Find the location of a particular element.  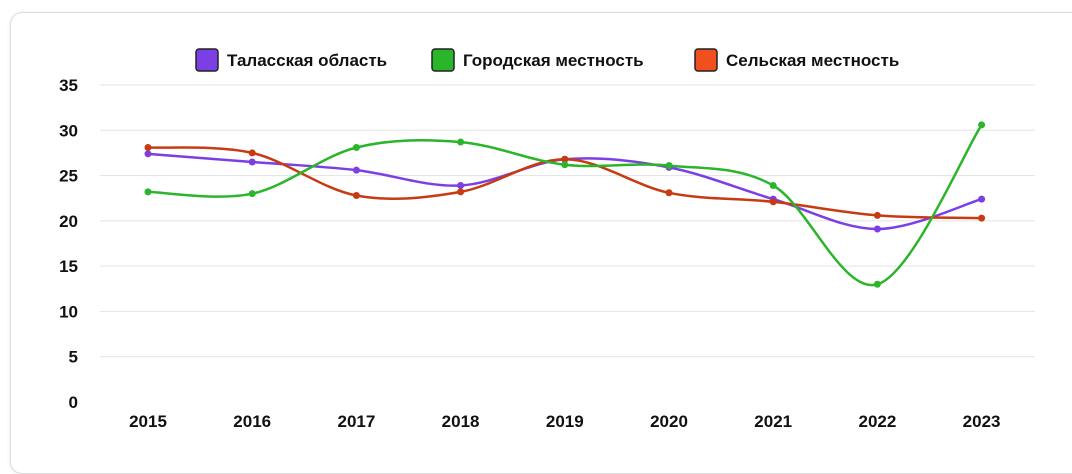

y-tick-label: 5 is located at coordinates (73, 357).